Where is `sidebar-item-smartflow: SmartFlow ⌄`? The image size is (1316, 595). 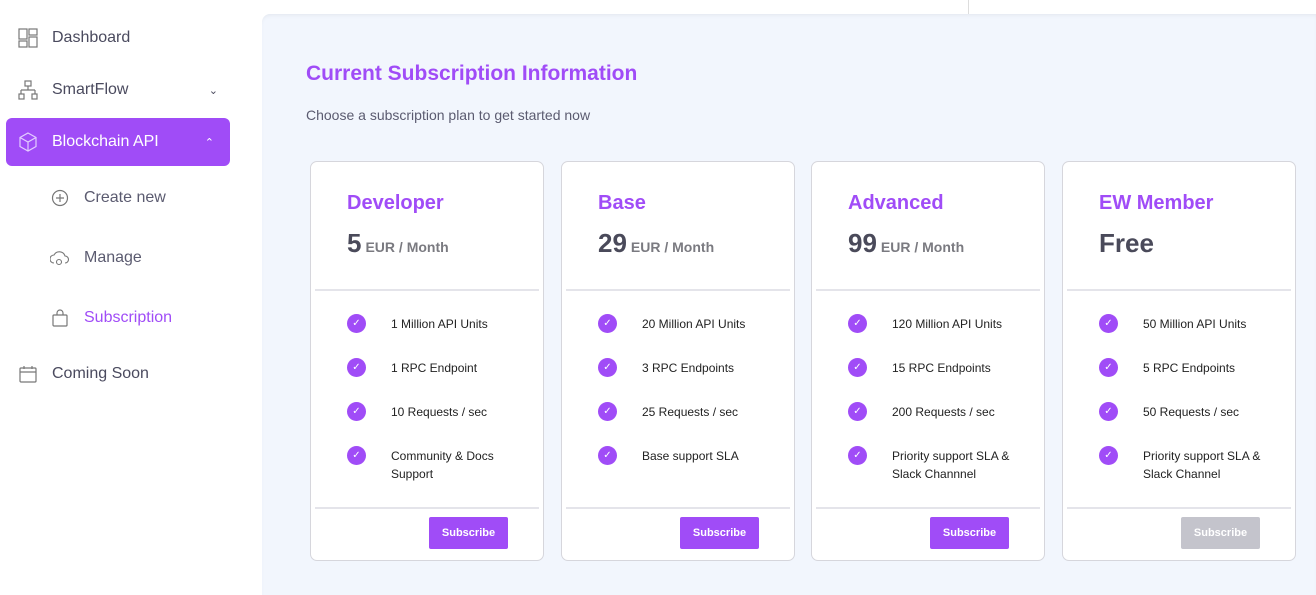
sidebar-item-smartflow: SmartFlow ⌄ is located at coordinates (118, 90).